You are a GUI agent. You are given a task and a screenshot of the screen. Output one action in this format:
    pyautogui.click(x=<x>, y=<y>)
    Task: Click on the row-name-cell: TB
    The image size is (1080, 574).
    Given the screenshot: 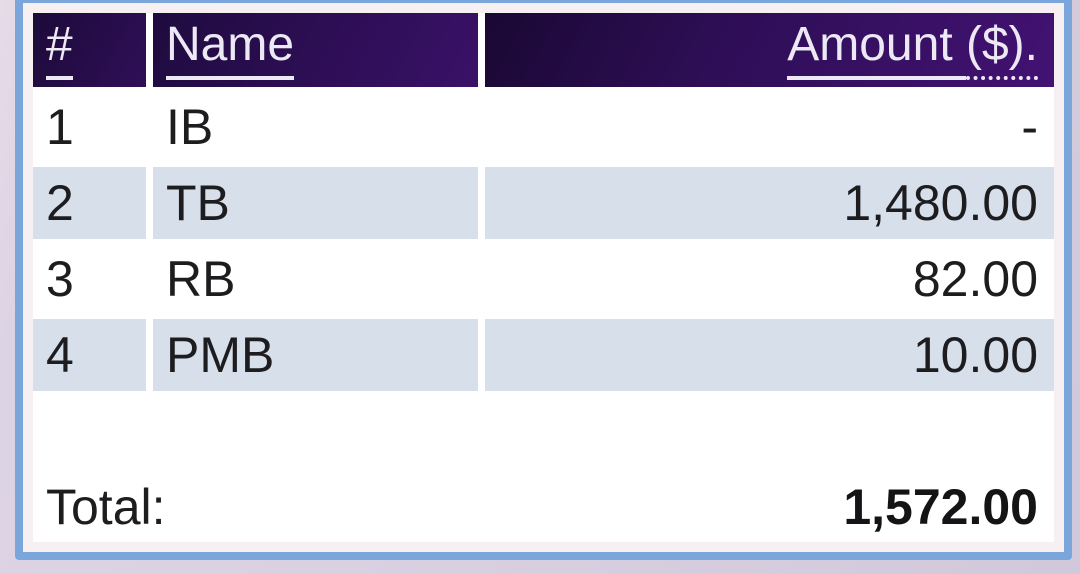 What is the action you would take?
    pyautogui.click(x=315, y=203)
    